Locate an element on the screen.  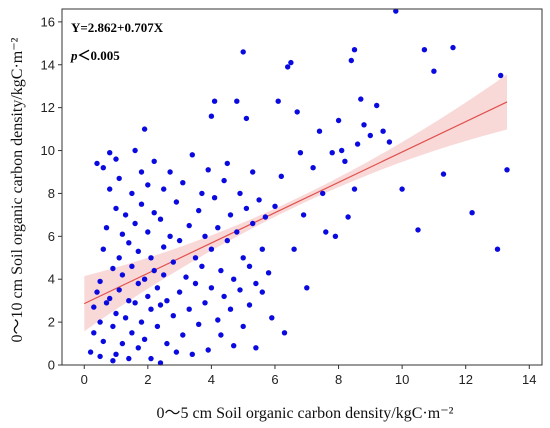
y-tick-label: 4 is located at coordinates (51, 279).